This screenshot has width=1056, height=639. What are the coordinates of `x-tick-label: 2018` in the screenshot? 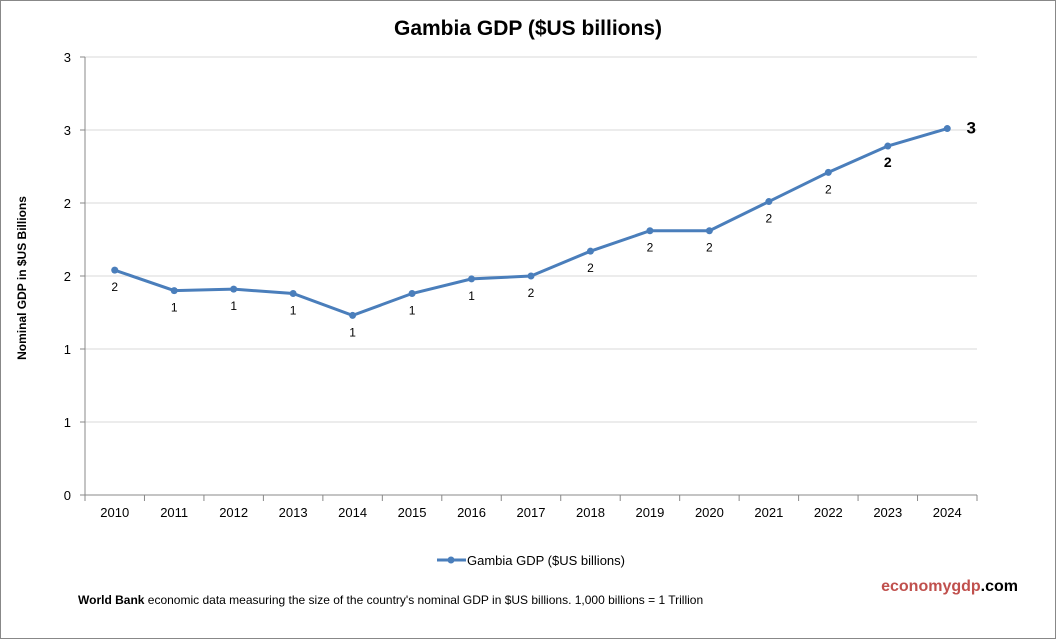 It's located at (590, 512).